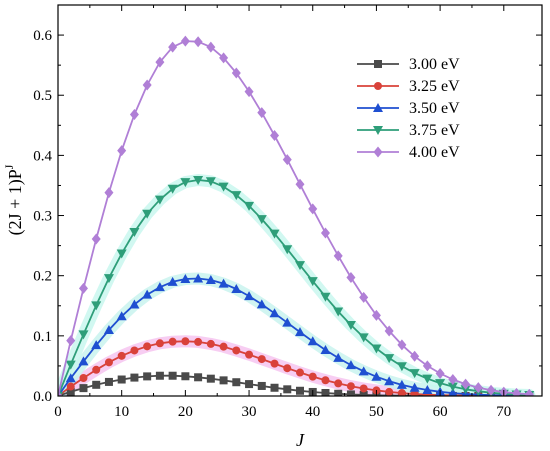 The image size is (550, 451). What do you see at coordinates (378, 64) in the screenshot?
I see `legend-marker-3-00-ev` at bounding box center [378, 64].